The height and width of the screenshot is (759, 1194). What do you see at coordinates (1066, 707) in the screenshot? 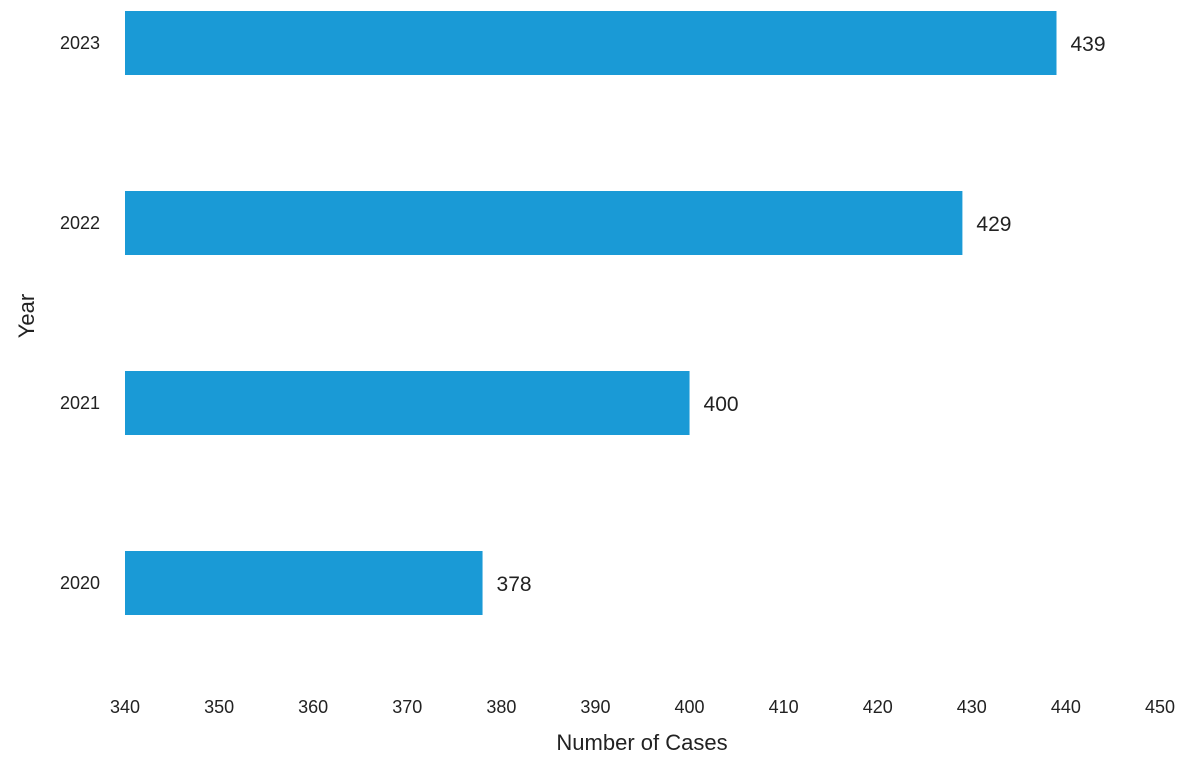
I see `x-tick-label-440: 440` at bounding box center [1066, 707].